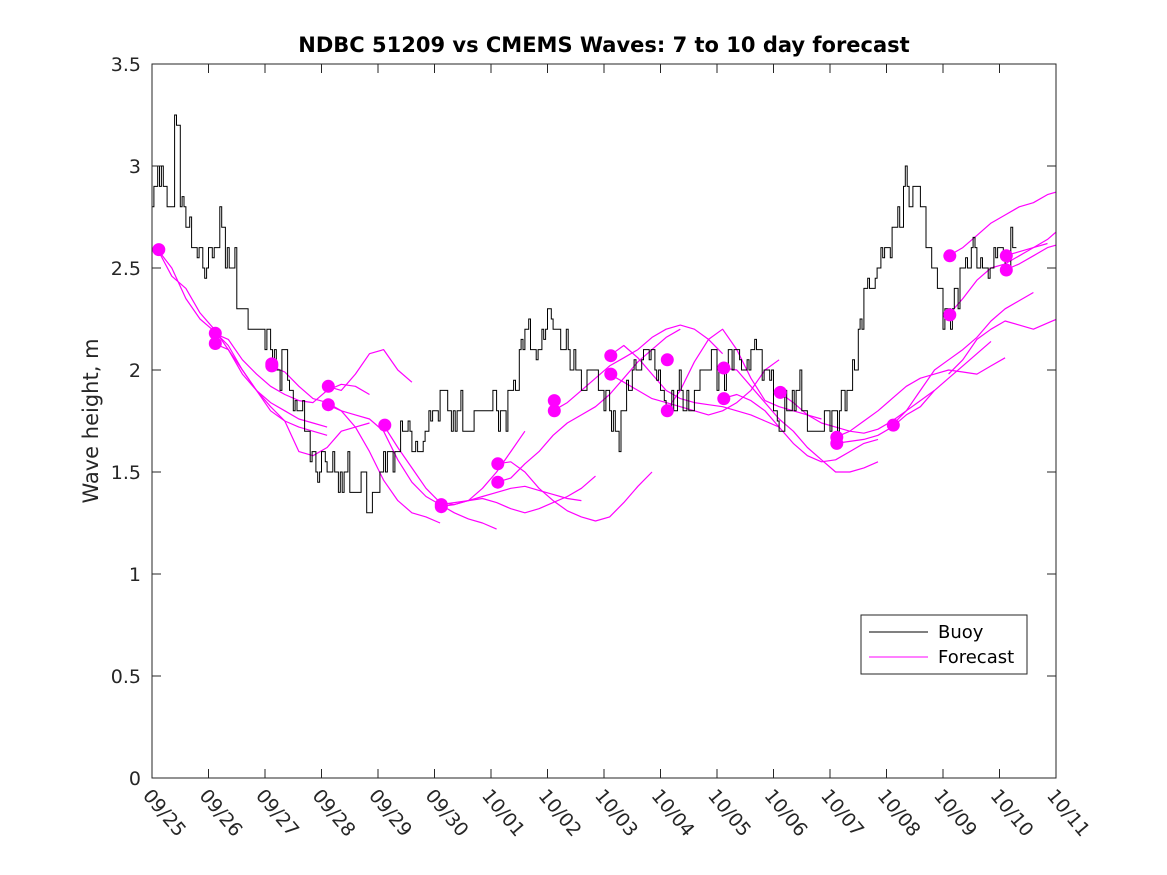 The height and width of the screenshot is (875, 1167). I want to click on legend-box, so click(944, 644).